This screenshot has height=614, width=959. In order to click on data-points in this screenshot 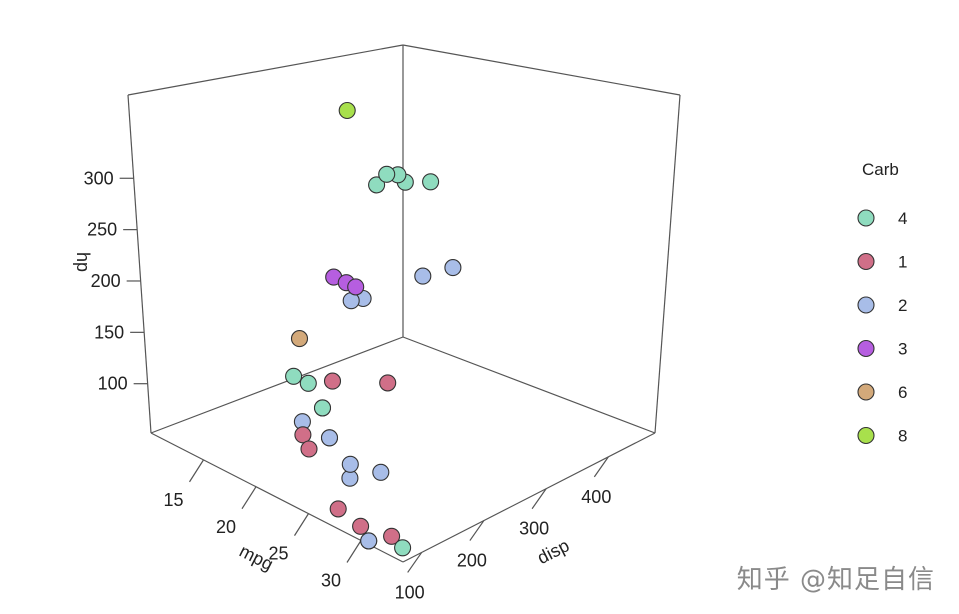, I will do `click(373, 329)`.